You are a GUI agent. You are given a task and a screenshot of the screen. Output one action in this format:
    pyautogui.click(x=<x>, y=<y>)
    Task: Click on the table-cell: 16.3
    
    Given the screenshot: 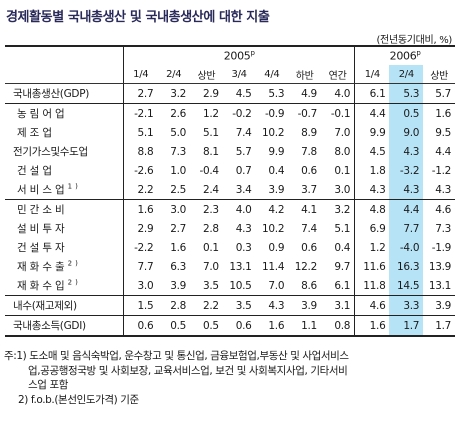 What is the action you would take?
    pyautogui.click(x=406, y=266)
    